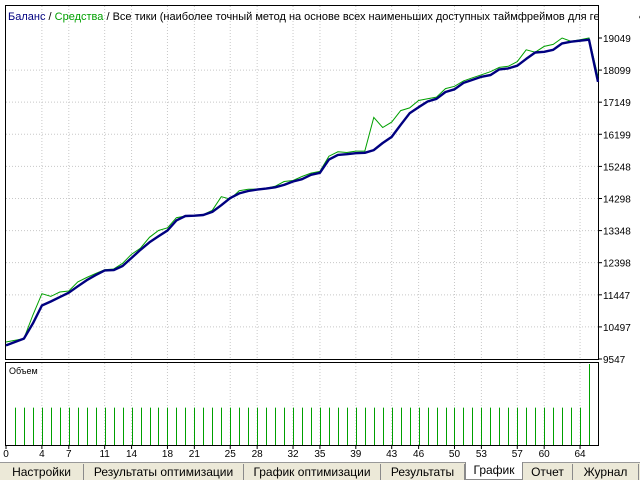 This screenshot has width=640, height=480. Describe the element at coordinates (320, 454) in the screenshot. I see `x-tick-label: 35` at that location.